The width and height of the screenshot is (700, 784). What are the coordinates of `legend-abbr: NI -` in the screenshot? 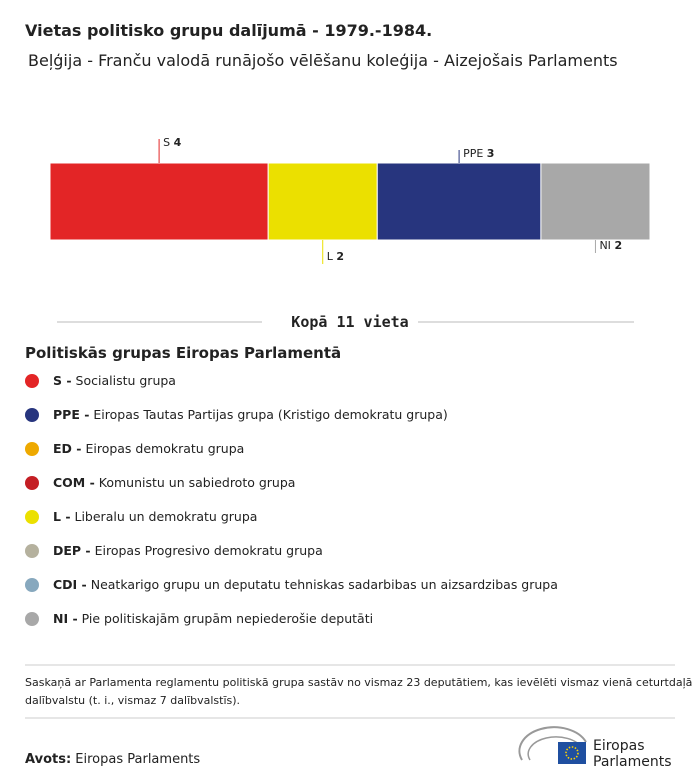 It's located at (65, 618).